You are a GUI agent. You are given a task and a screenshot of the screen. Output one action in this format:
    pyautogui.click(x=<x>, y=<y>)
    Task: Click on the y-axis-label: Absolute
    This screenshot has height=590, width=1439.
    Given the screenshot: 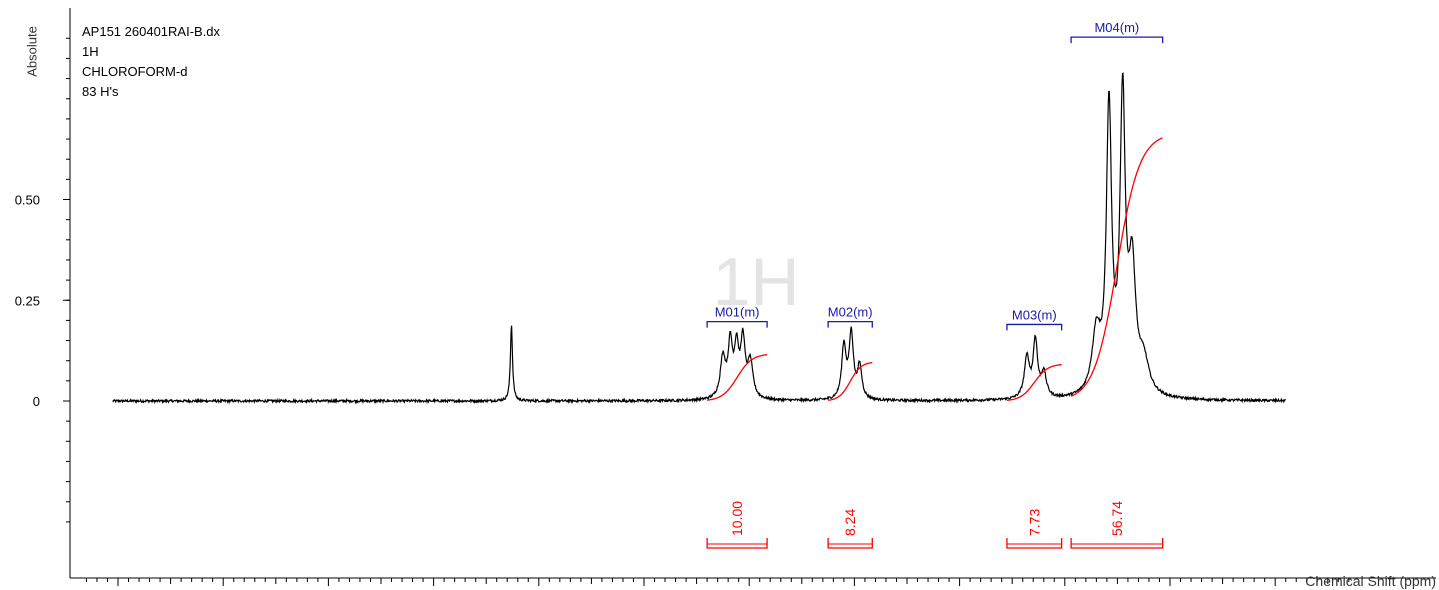 What is the action you would take?
    pyautogui.click(x=32, y=51)
    